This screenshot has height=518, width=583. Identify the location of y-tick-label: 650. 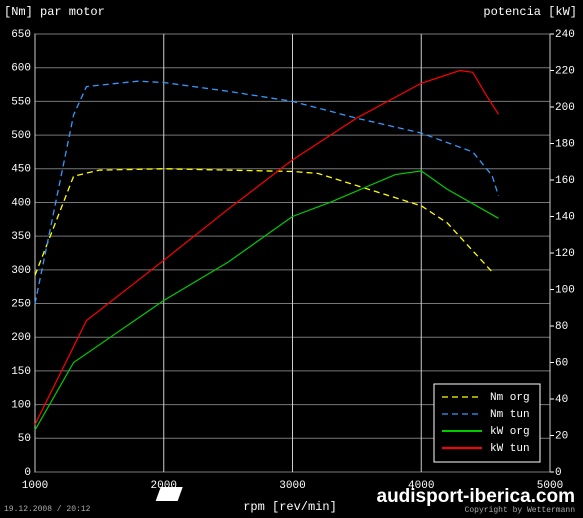
(21, 35).